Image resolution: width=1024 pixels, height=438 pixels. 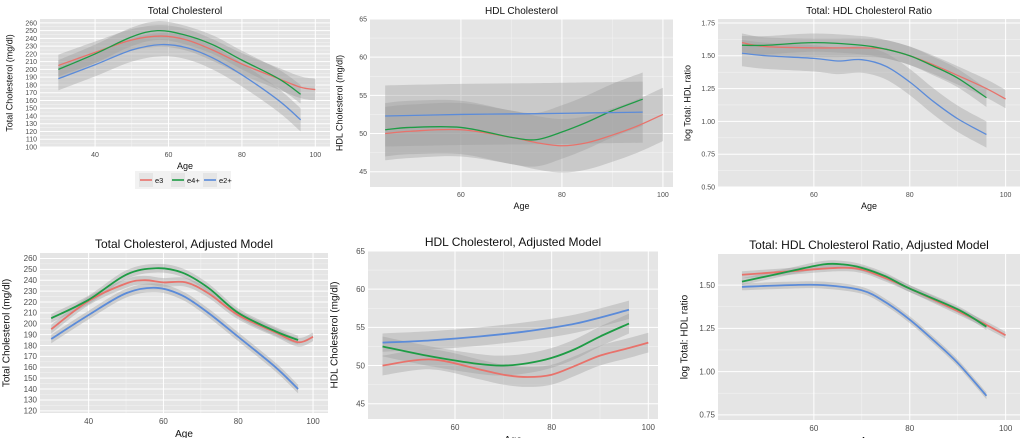 What do you see at coordinates (6, 333) in the screenshot?
I see `y-axis-title: Total Cholesterol (mg/dl)` at bounding box center [6, 333].